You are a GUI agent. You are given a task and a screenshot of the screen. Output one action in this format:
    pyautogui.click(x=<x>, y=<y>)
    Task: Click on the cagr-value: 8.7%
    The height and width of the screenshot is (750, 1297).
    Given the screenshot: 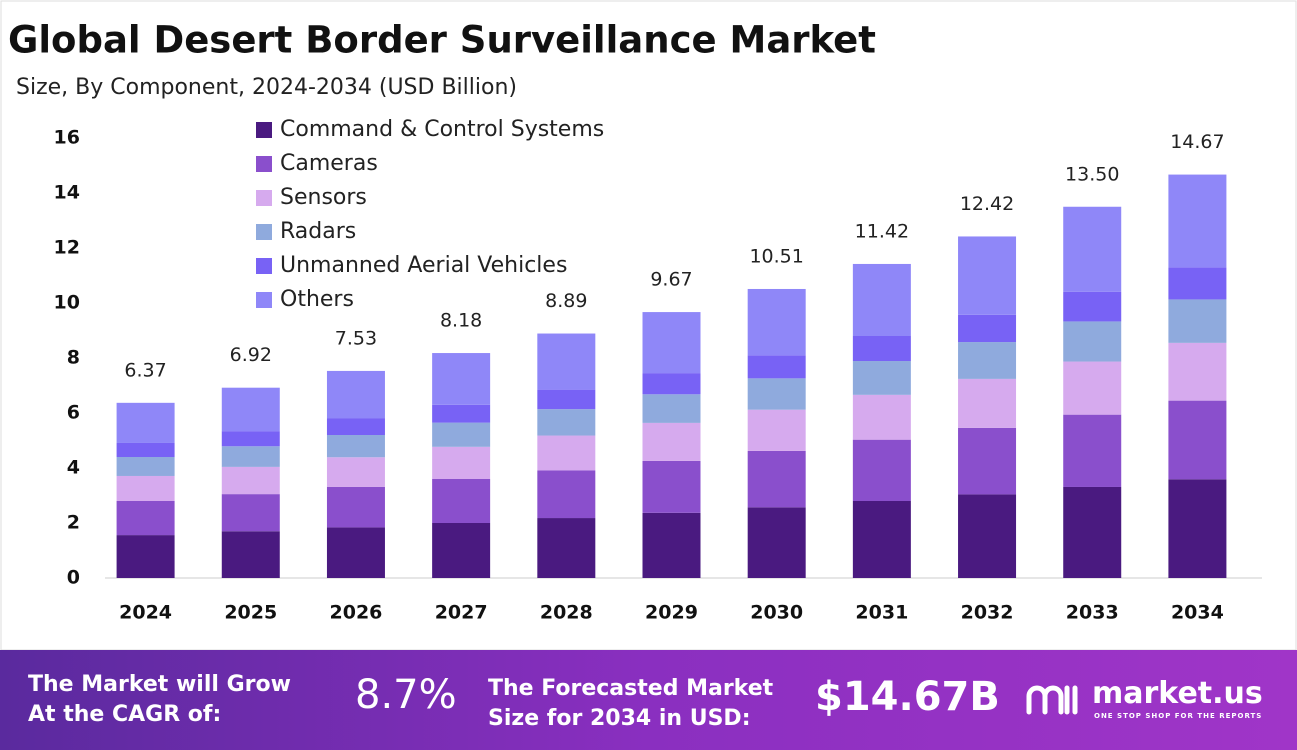 What is the action you would take?
    pyautogui.click(x=406, y=695)
    